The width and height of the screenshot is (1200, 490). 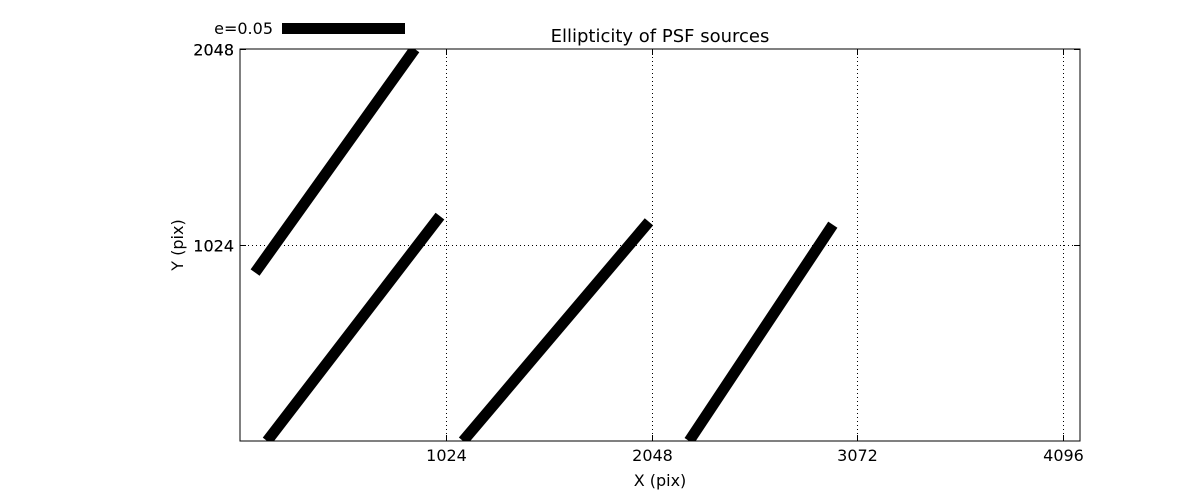 I want to click on y-tick-label-overlap: 2048, so click(x=213, y=50).